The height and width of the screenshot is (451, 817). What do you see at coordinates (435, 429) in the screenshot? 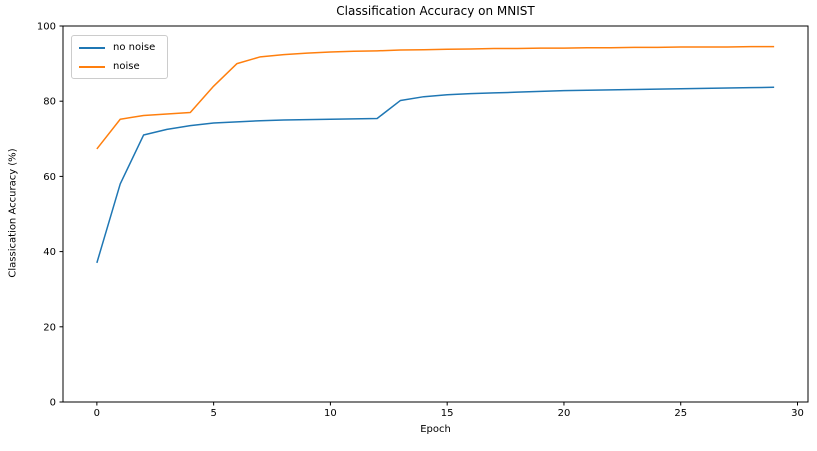
I see `x-axis-label: Epoch` at bounding box center [435, 429].